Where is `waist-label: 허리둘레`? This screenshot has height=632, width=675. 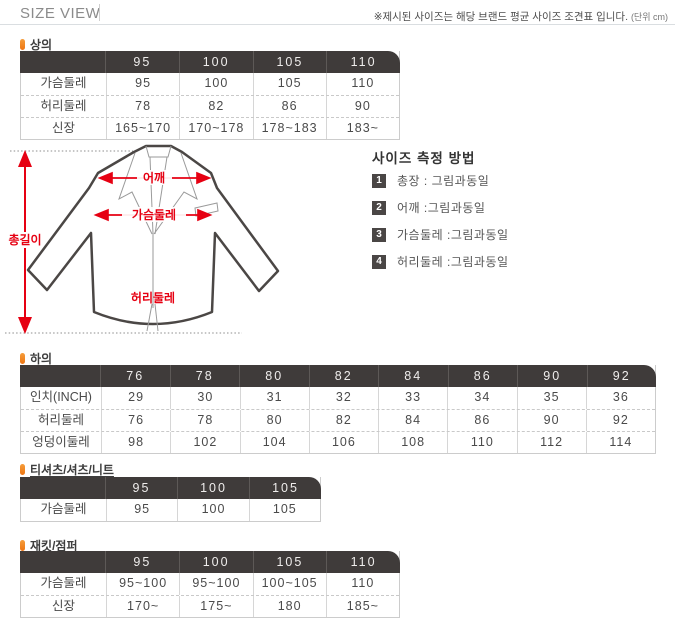
waist-label: 허리둘레 is located at coordinates (153, 297).